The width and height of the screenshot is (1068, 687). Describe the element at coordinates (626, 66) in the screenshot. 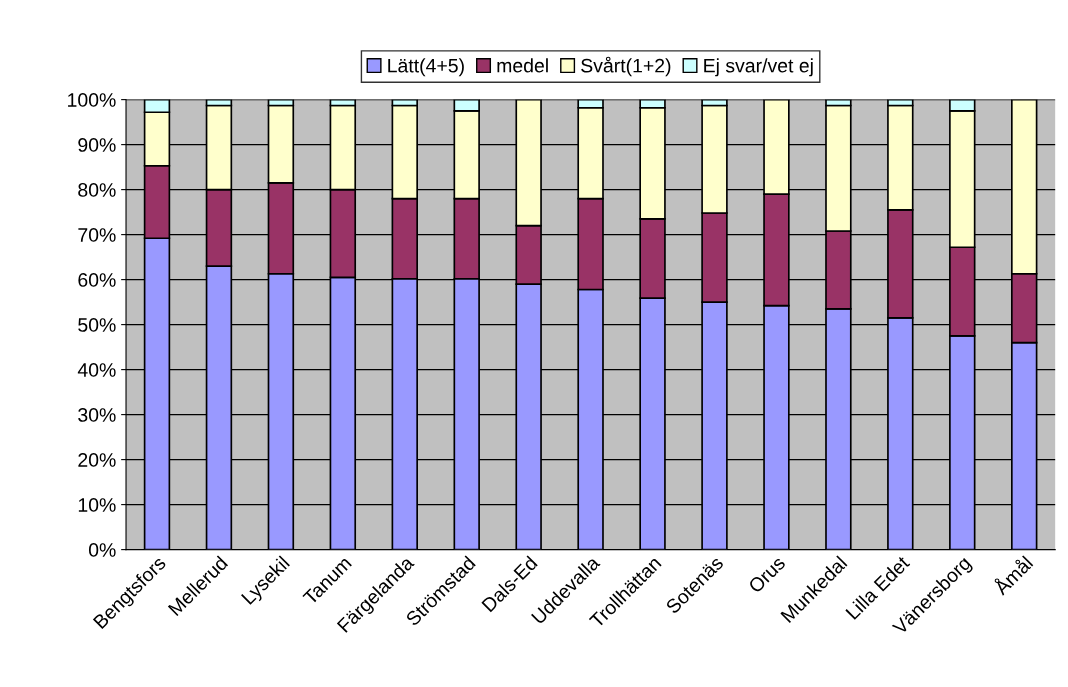

I see `legend-label: Svårt(1+2)` at that location.